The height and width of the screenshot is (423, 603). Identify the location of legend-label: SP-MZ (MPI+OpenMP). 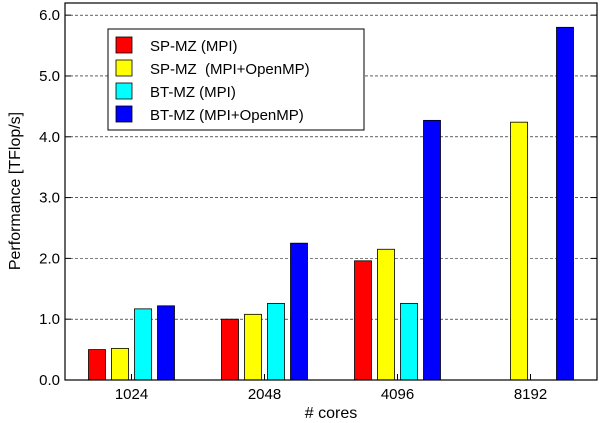
(230, 69).